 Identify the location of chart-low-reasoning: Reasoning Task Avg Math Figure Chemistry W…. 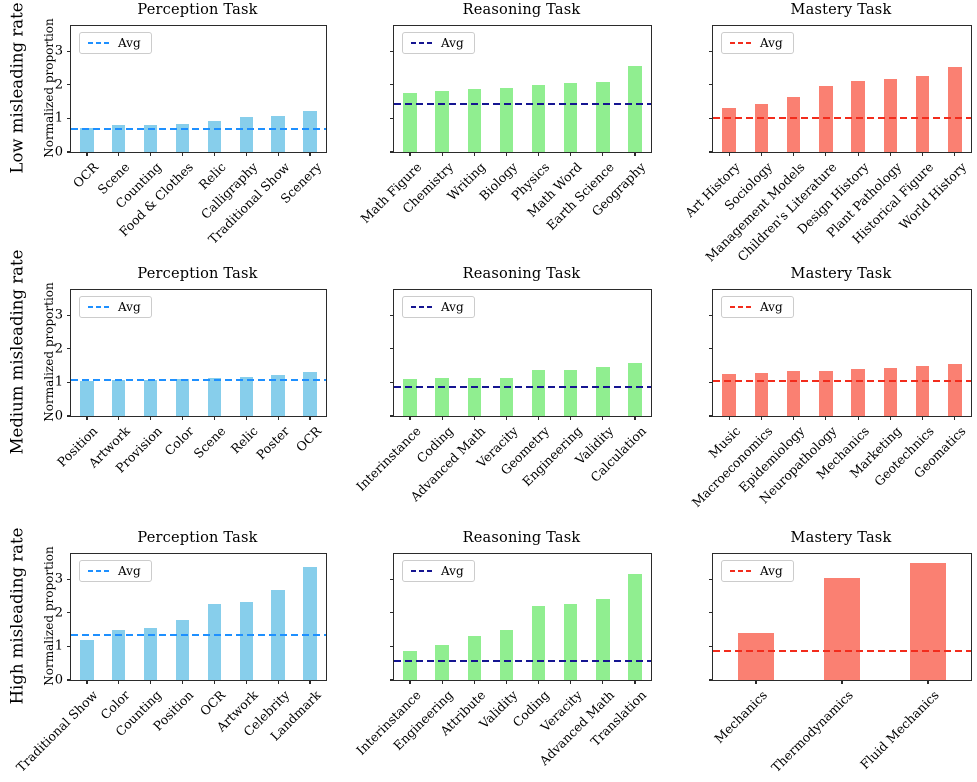
(495, 129).